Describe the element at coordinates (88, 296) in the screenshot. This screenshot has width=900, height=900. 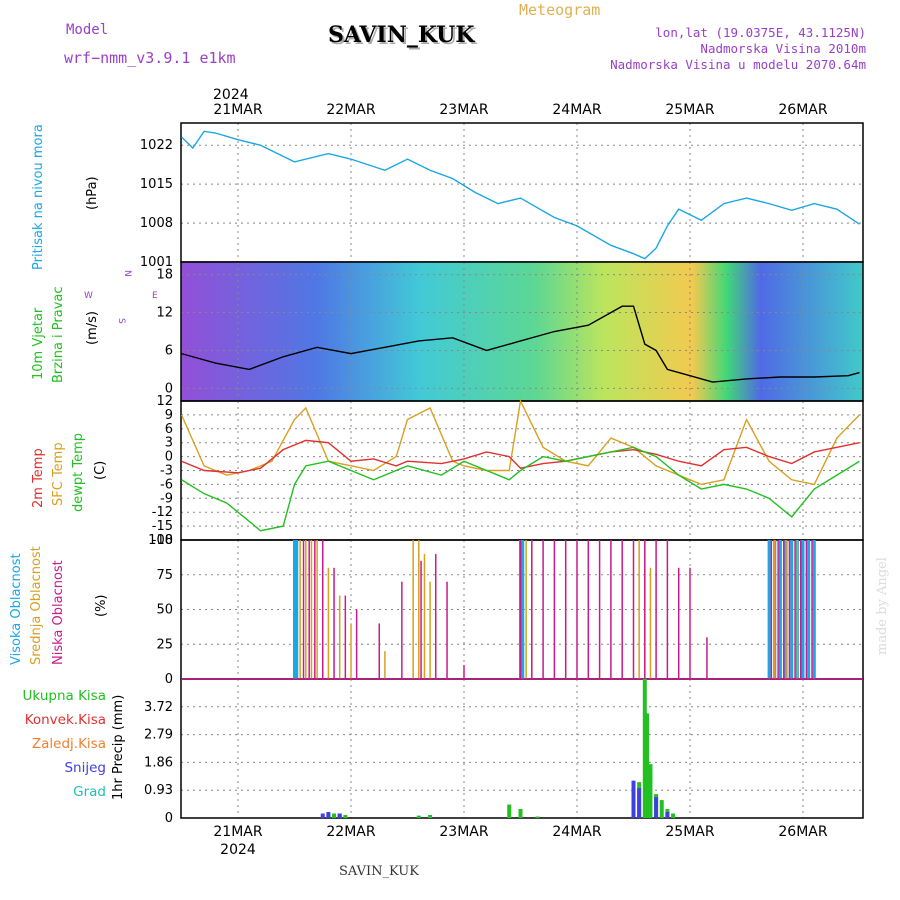
I see `compass-west: W` at that location.